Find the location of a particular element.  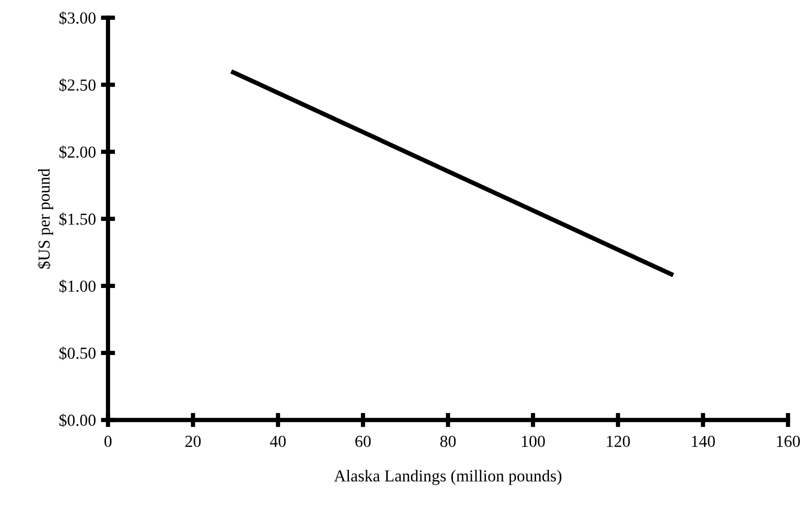

x-tick-label: 100 is located at coordinates (533, 441).